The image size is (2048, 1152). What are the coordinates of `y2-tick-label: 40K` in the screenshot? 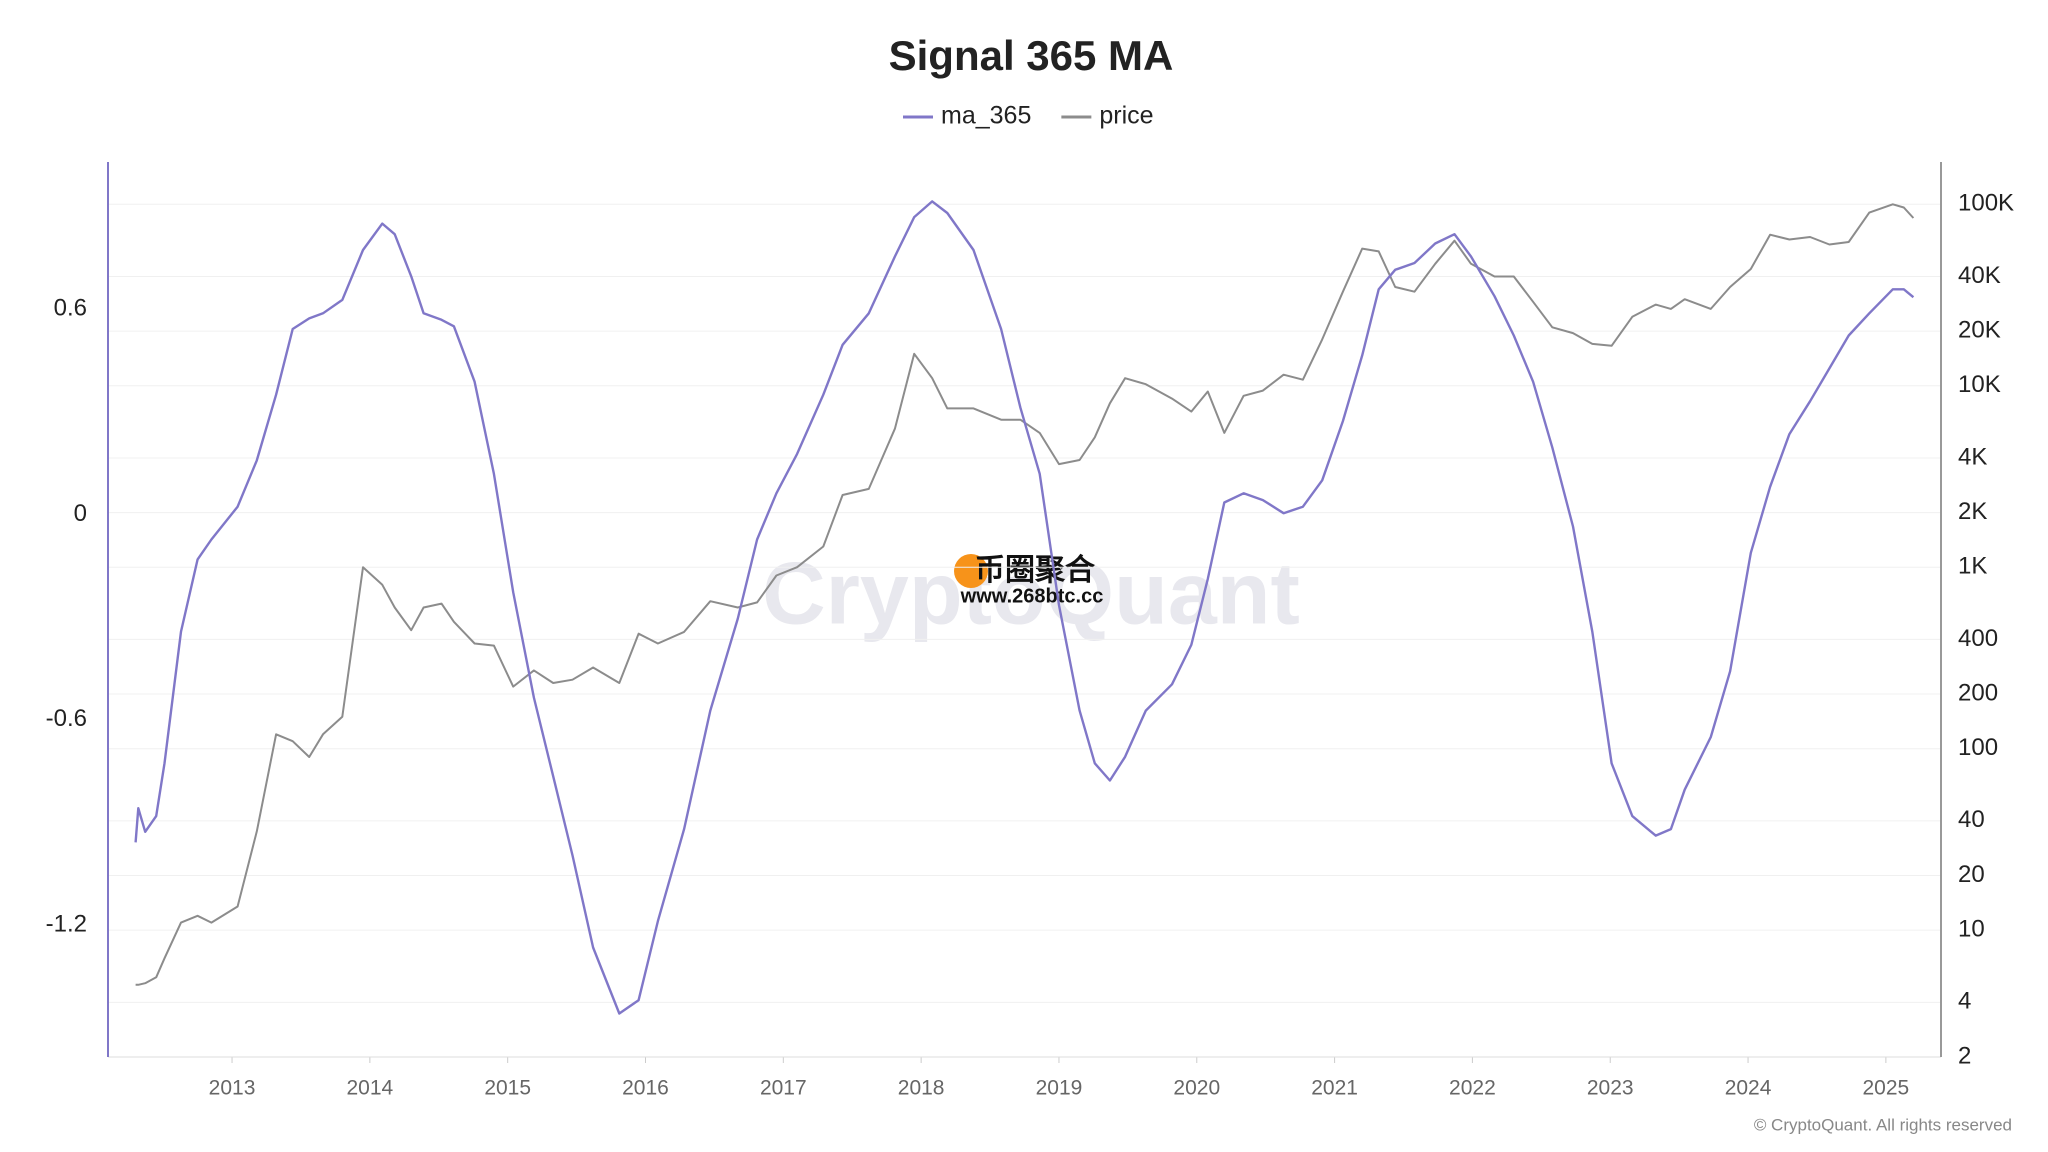 It's located at (1979, 275).